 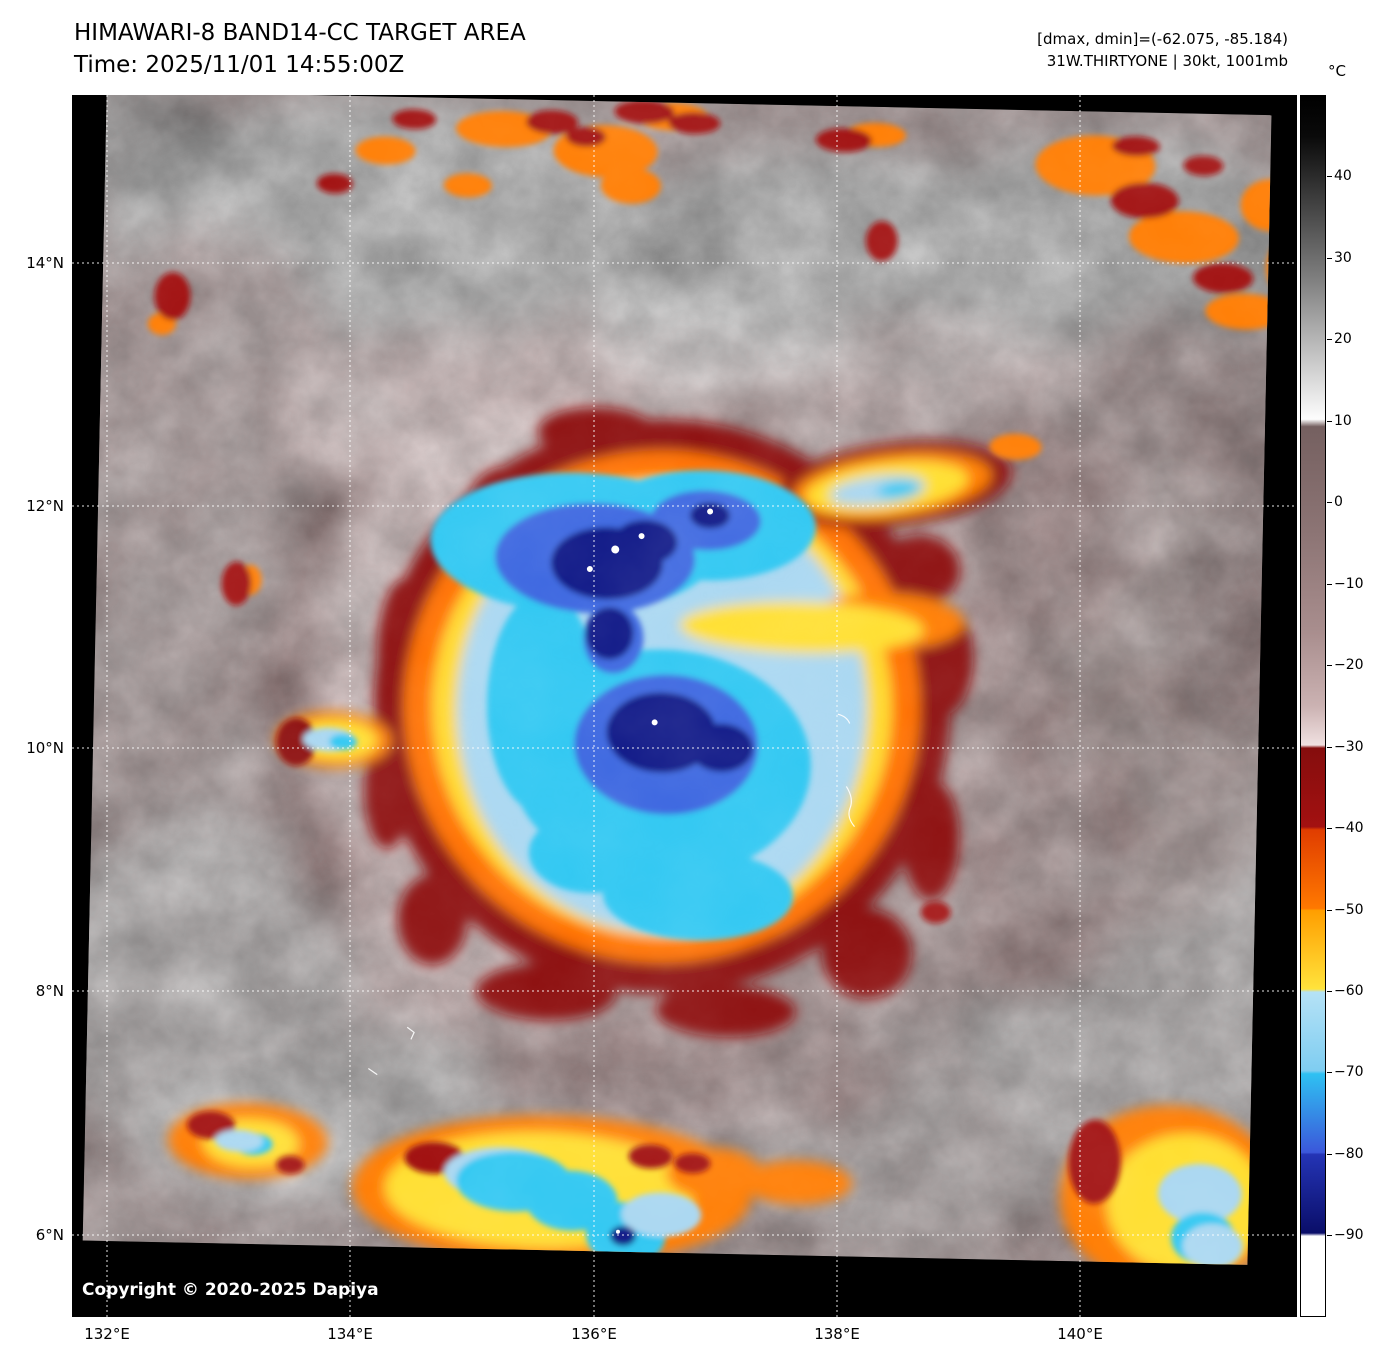 What do you see at coordinates (1343, 339) in the screenshot?
I see `colorbar-tick-20: 20` at bounding box center [1343, 339].